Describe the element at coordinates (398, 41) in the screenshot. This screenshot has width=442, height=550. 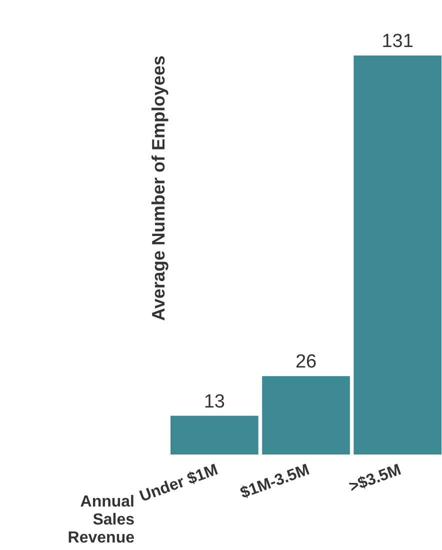
I see `data-label: 131` at that location.